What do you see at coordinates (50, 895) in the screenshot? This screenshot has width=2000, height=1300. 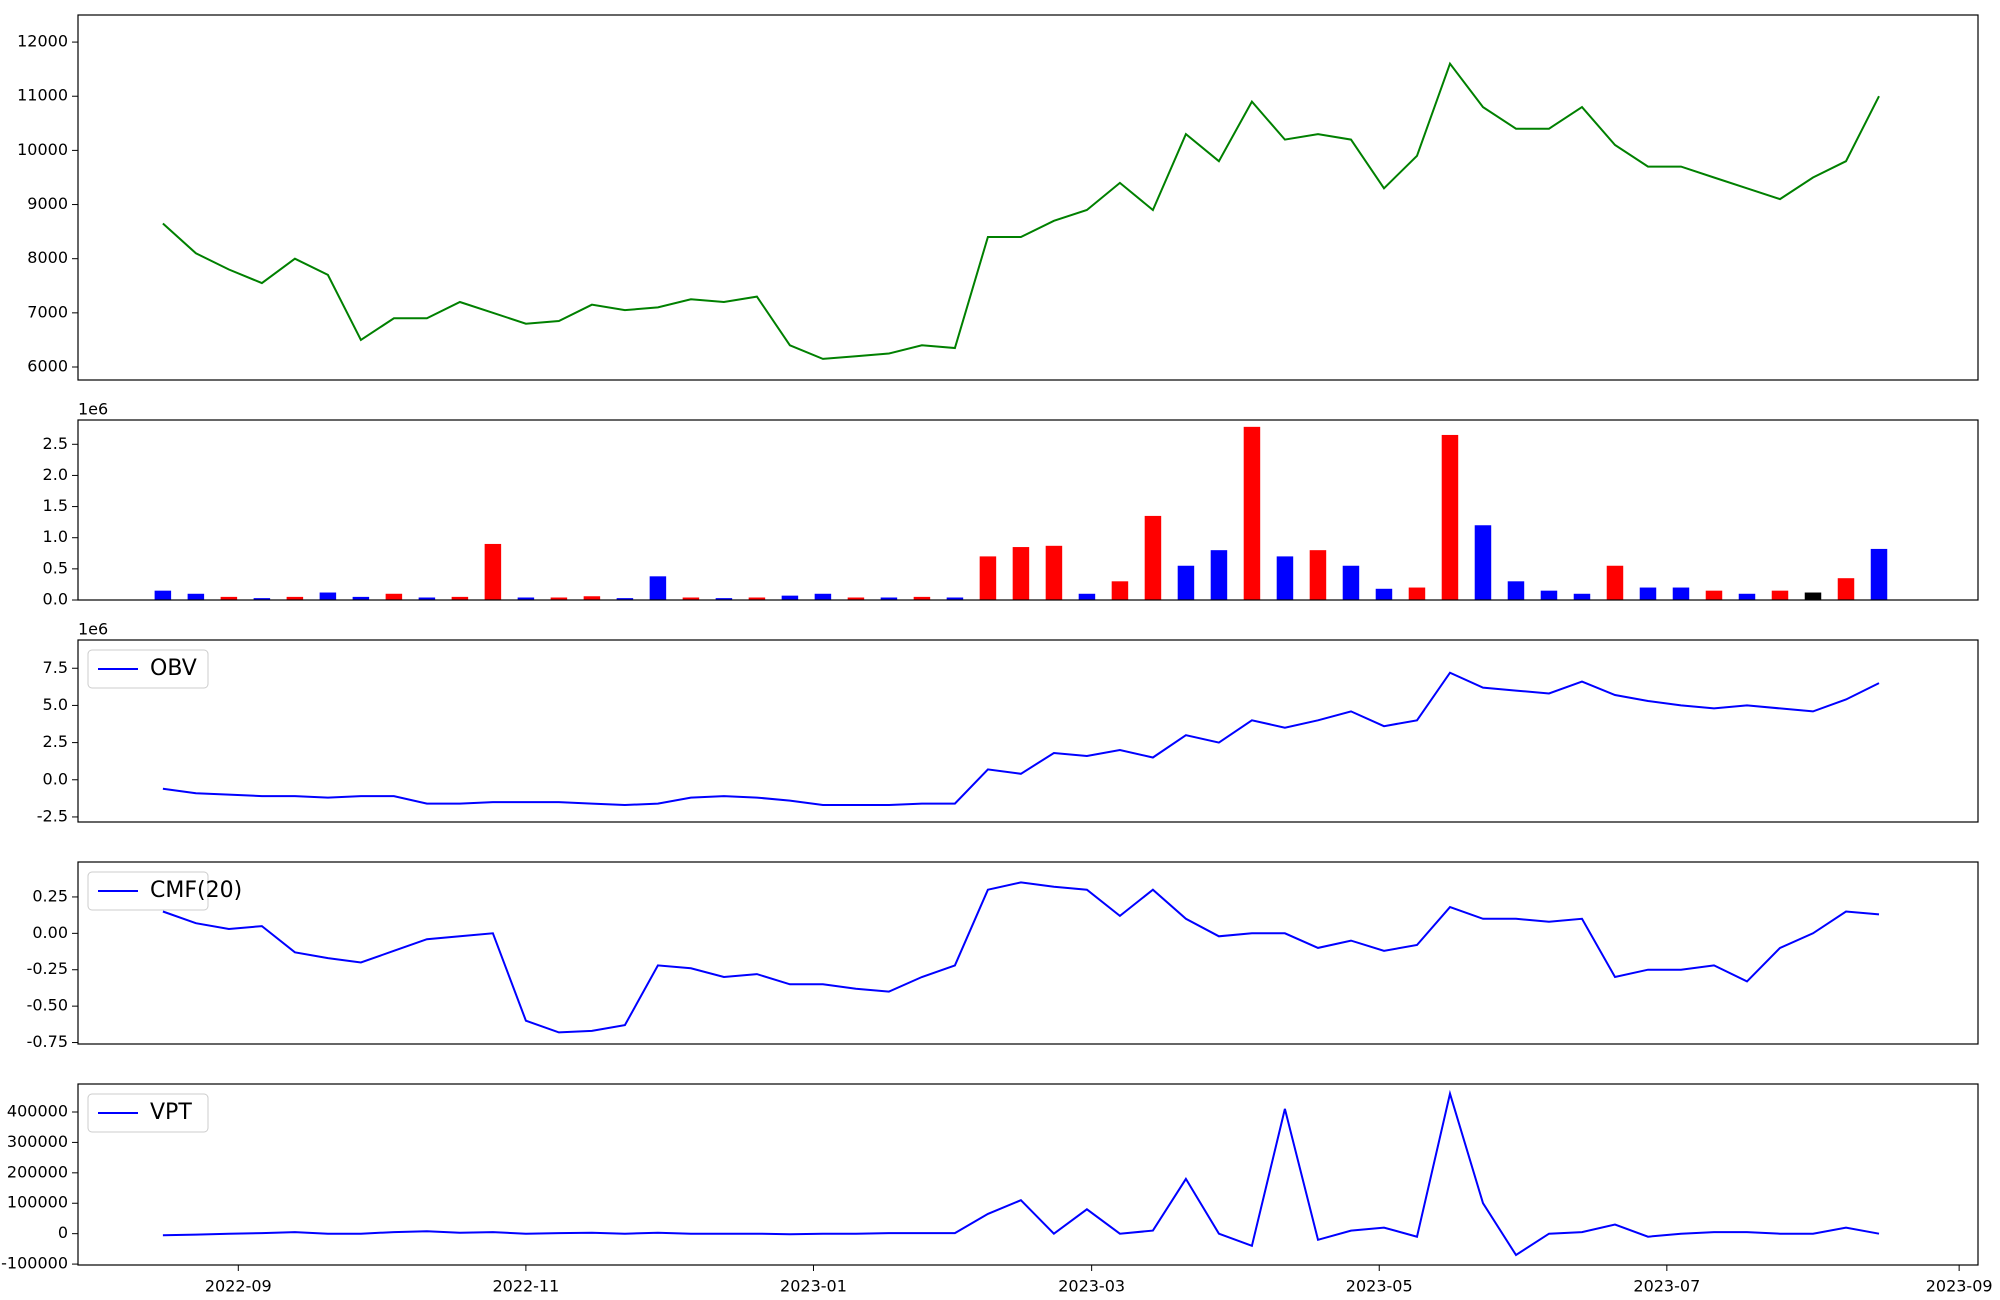 I see `y-tick-label: 0.25` at bounding box center [50, 895].